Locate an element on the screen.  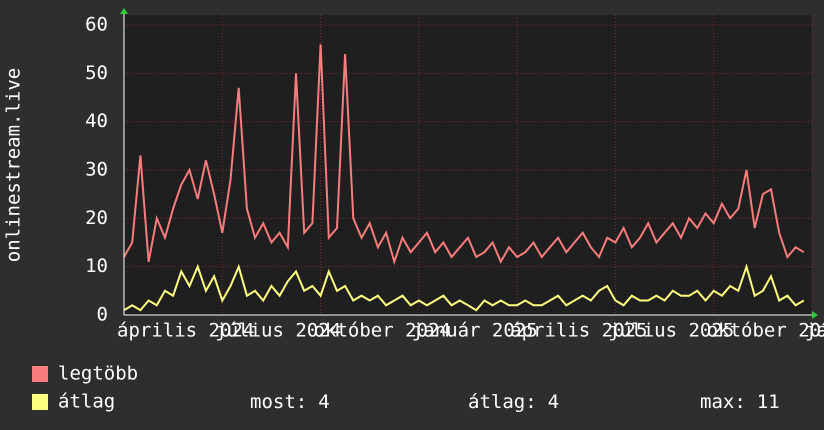
stat-label: max: is located at coordinates (723, 402).